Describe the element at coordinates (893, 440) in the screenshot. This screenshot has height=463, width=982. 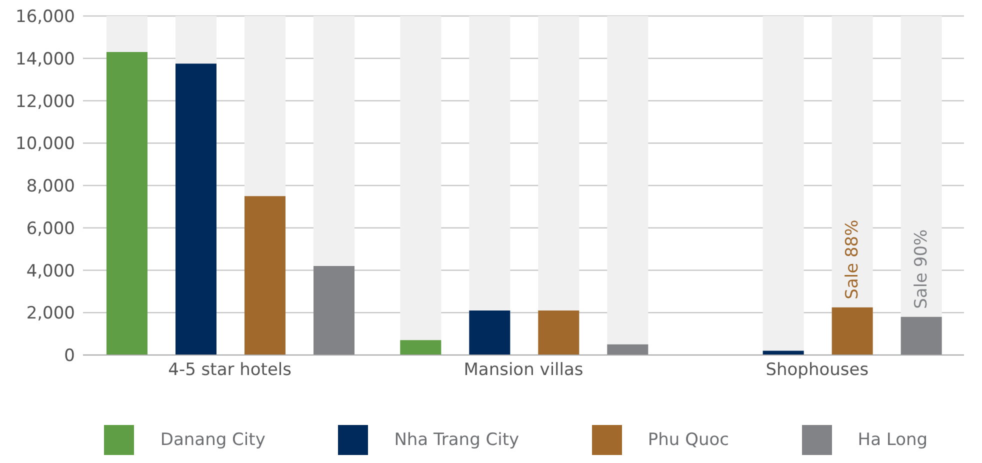
I see `legend-label: Ha Long` at that location.